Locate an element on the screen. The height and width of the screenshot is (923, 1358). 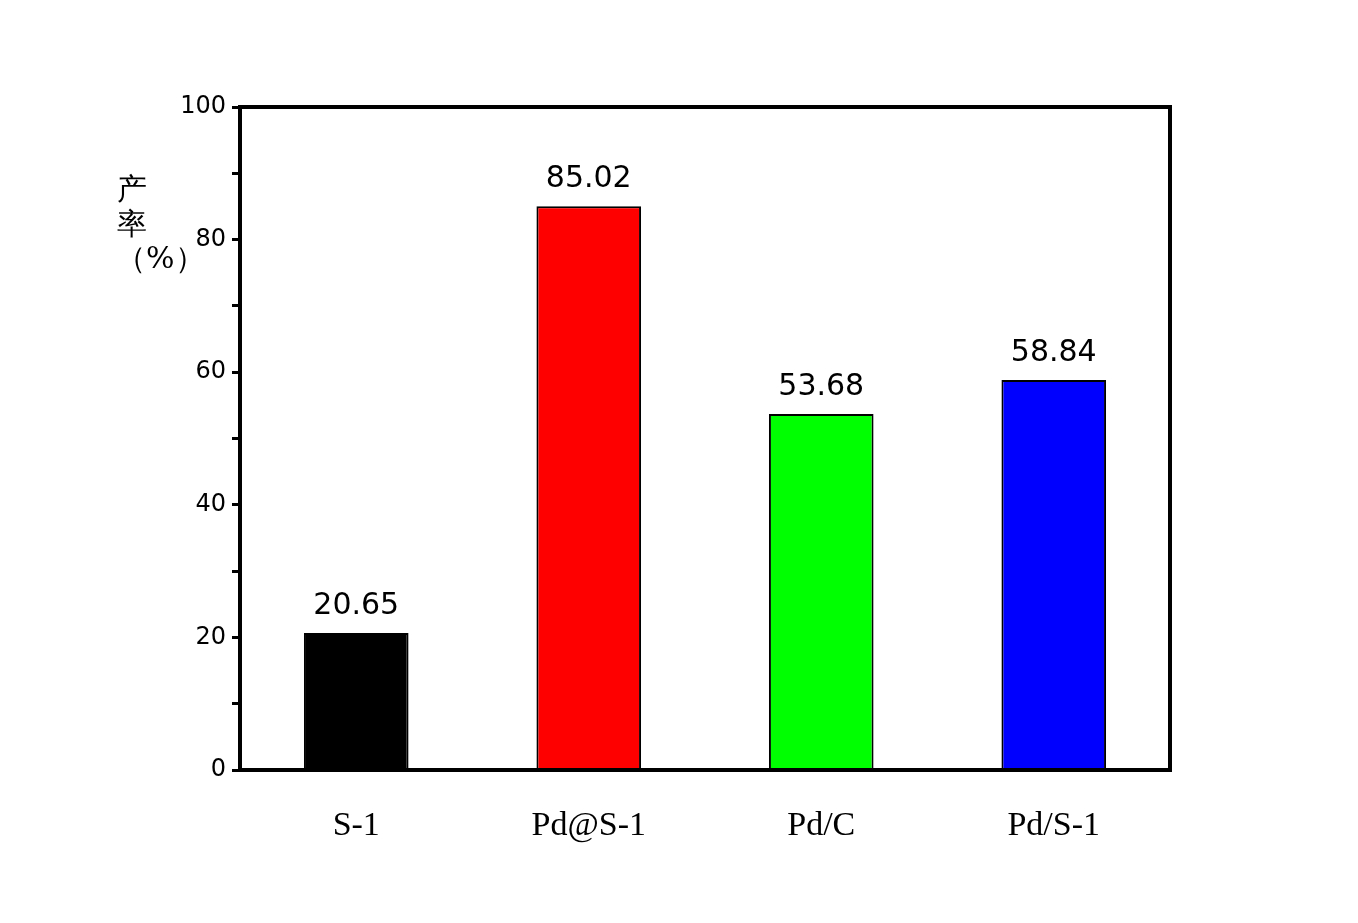
data-label: 53.68 is located at coordinates (821, 384).